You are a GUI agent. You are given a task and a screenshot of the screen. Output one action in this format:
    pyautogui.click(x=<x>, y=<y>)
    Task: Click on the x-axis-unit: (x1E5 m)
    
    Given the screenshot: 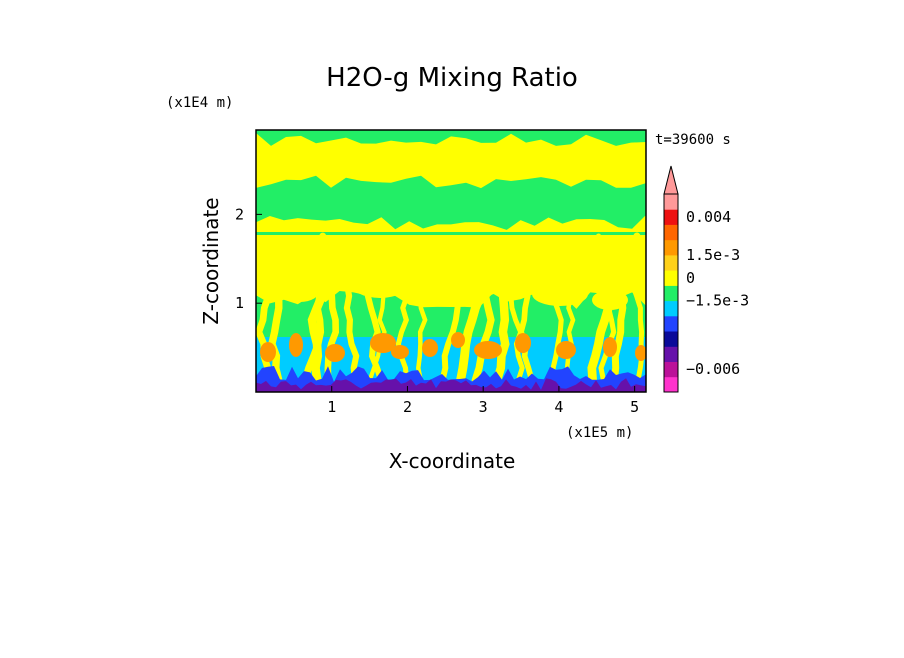 What is the action you would take?
    pyautogui.click(x=599, y=433)
    